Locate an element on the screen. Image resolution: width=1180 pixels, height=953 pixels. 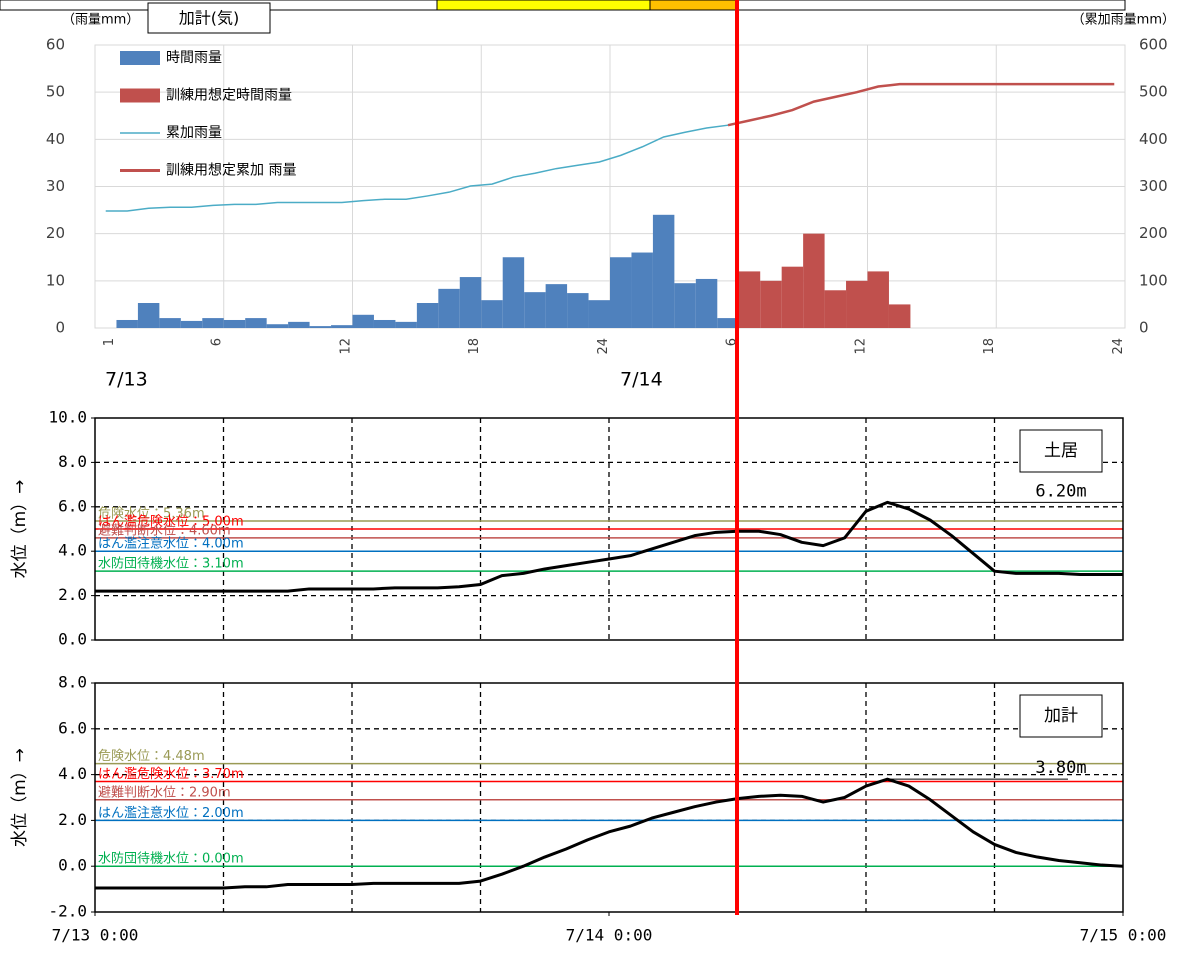
y2-tick-label: 400 is located at coordinates (1153, 139).